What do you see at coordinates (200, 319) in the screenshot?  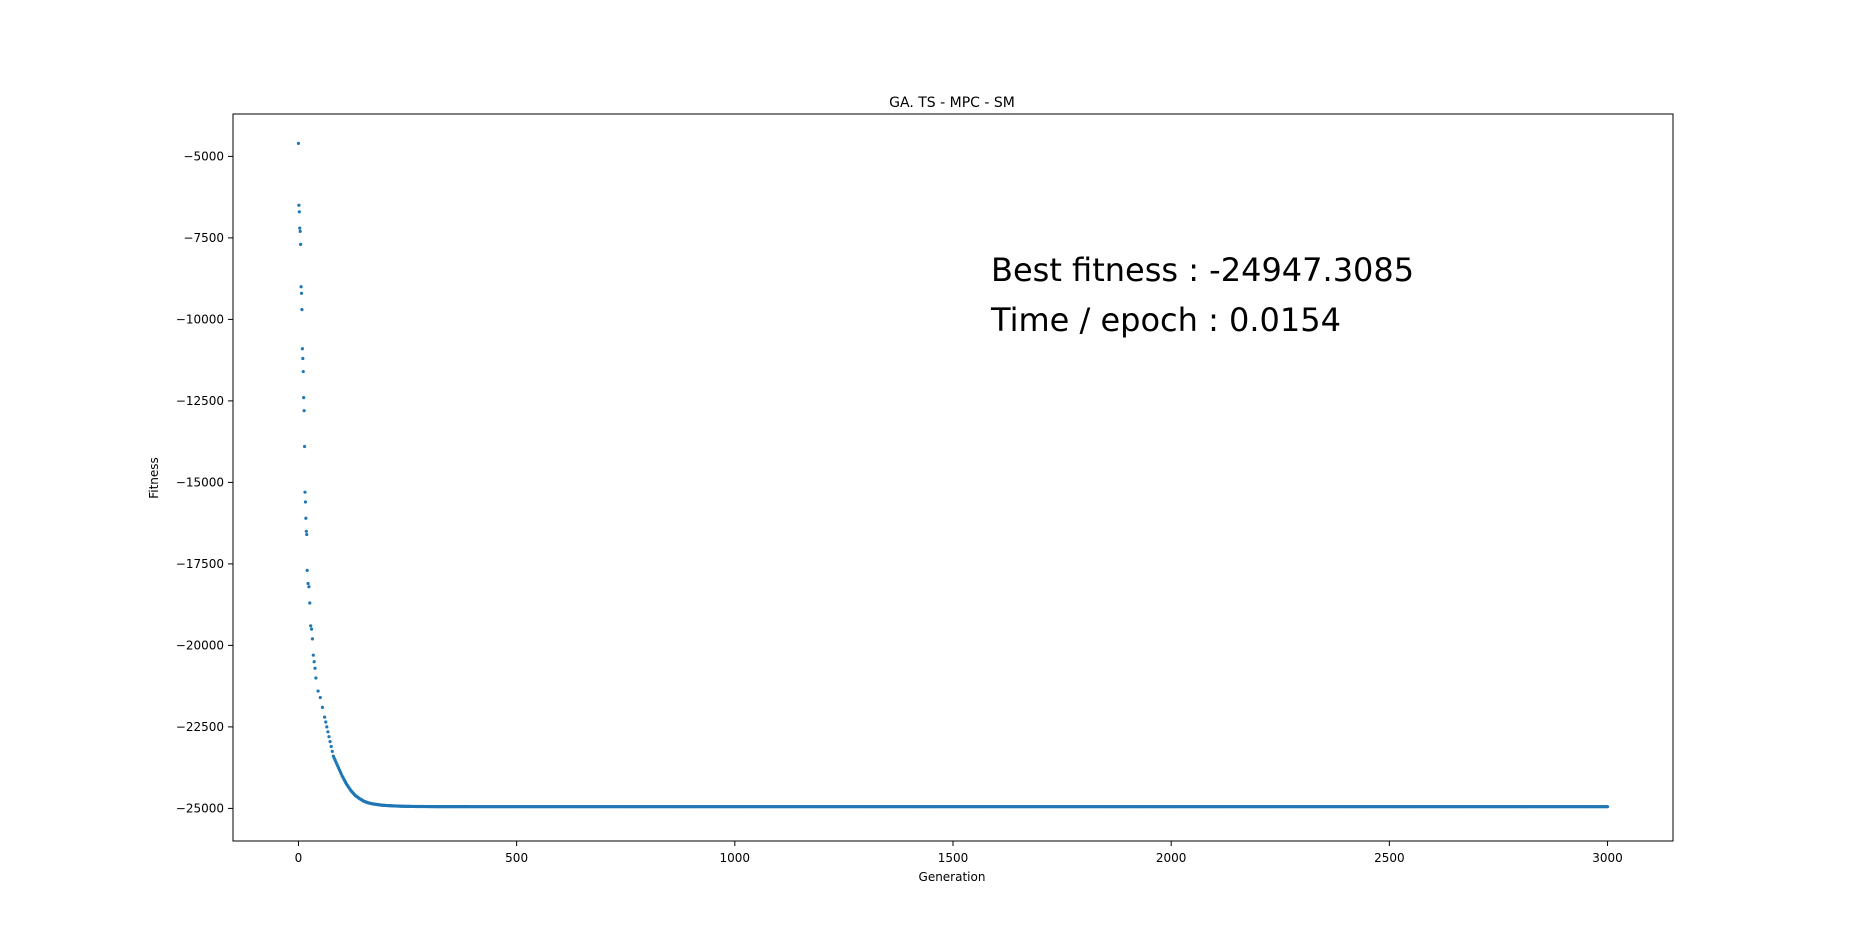 I see `y-tick-label: −10000` at bounding box center [200, 319].